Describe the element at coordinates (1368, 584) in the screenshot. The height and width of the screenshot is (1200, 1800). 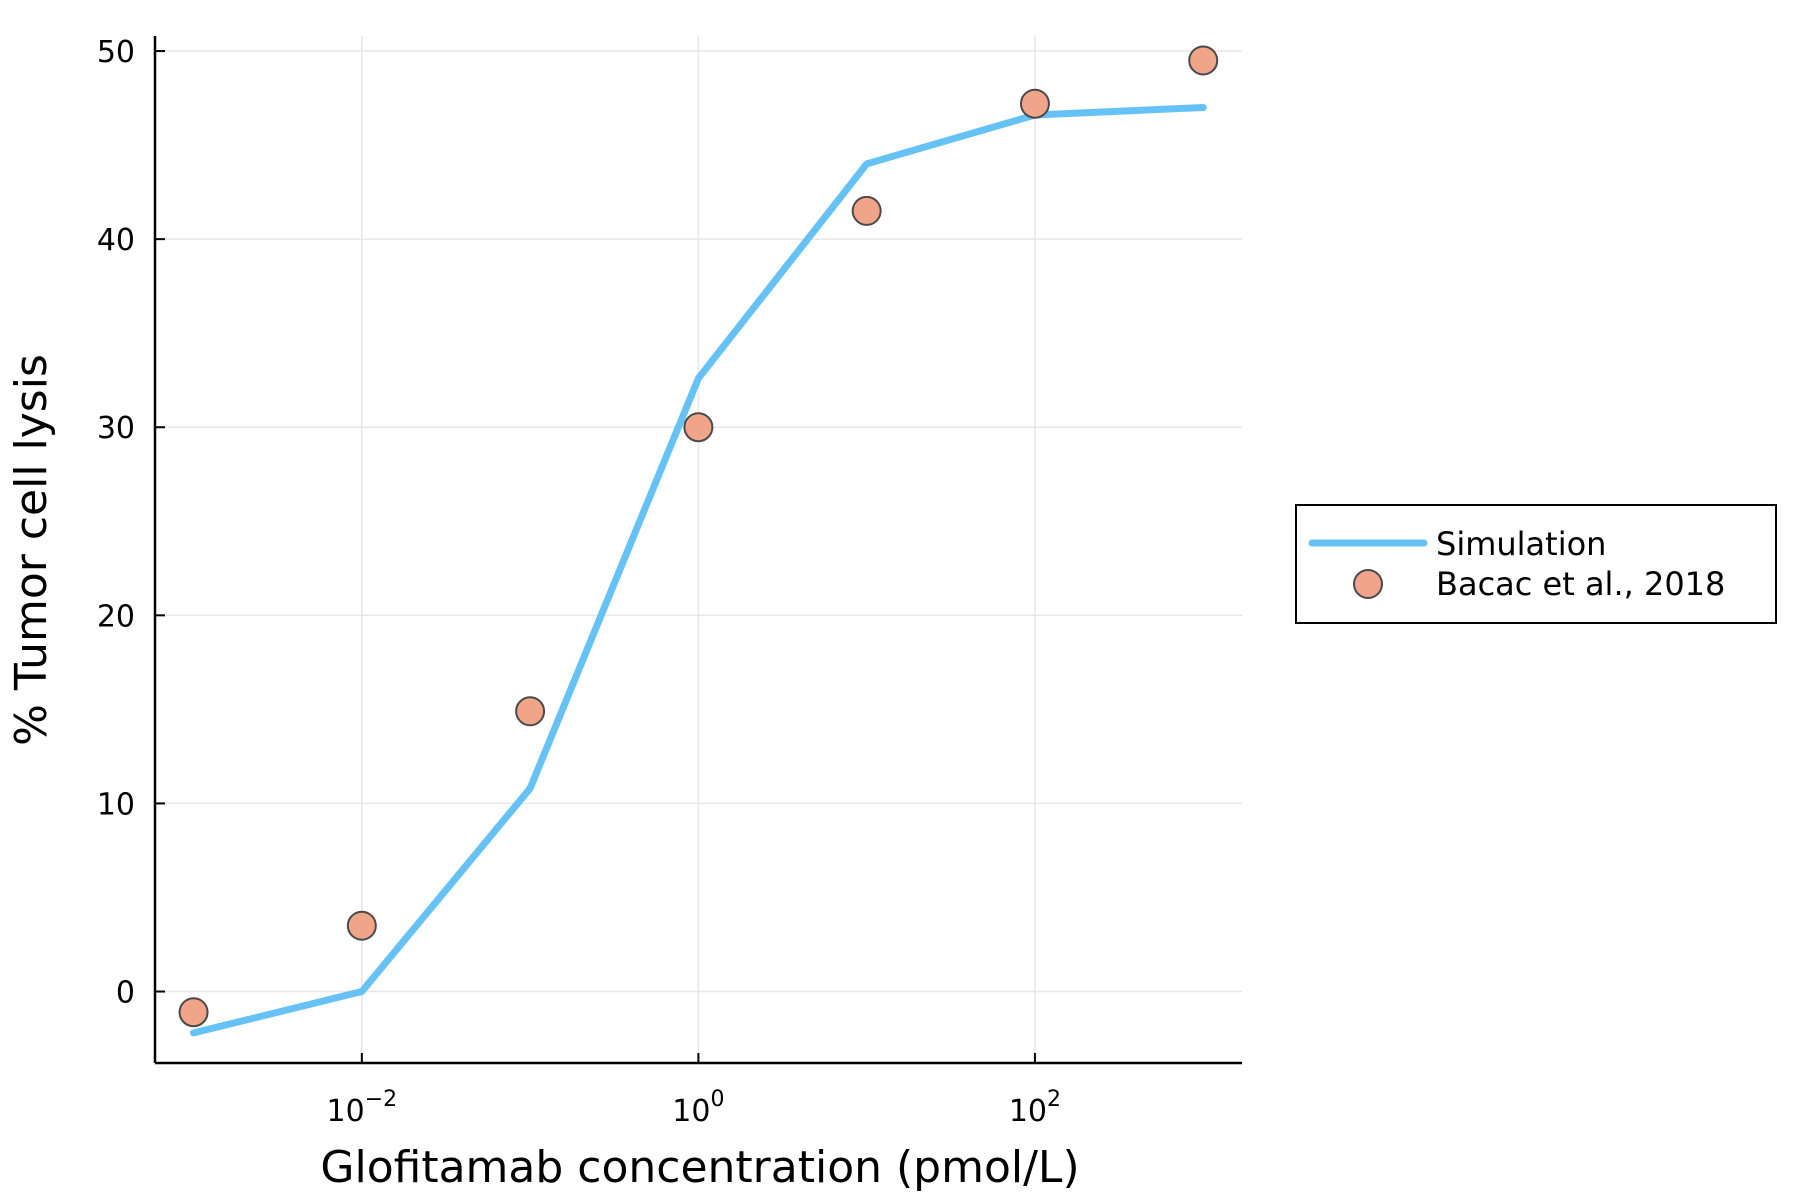
I see `legend-marker-swatch` at that location.